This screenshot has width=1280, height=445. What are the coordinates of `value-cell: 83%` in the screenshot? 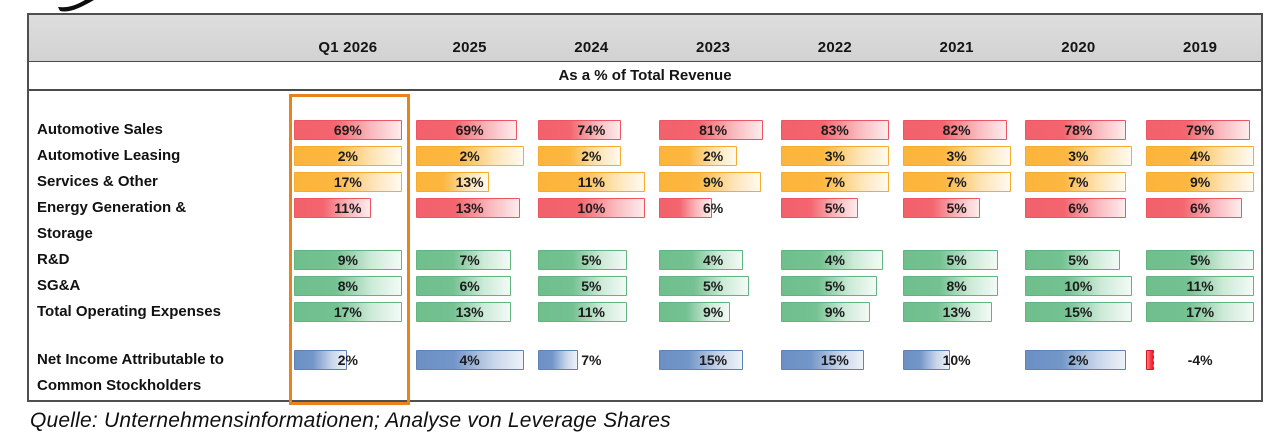 It's located at (835, 130).